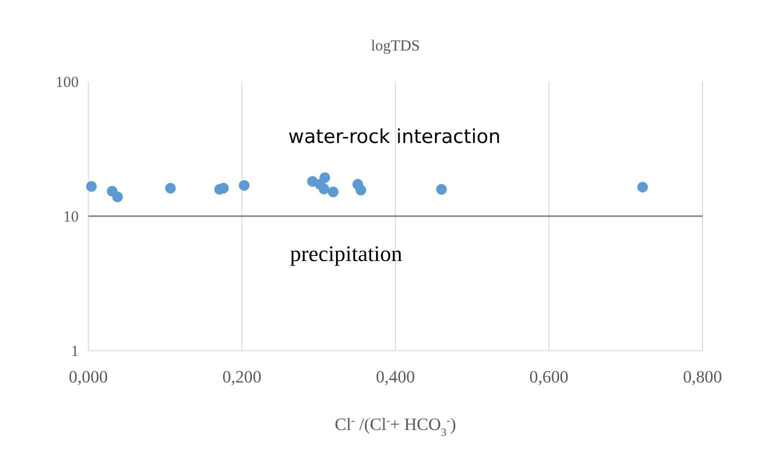 This screenshot has width=758, height=466. Describe the element at coordinates (346, 253) in the screenshot. I see `annotation: precipitation` at that location.